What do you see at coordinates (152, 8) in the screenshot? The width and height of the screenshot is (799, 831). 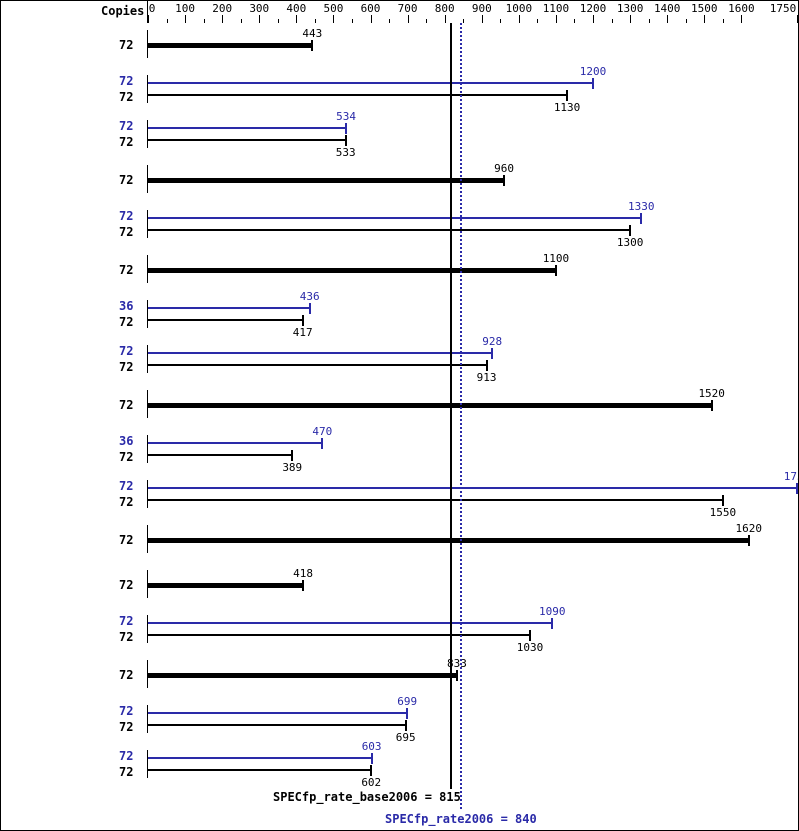 I see `axis-tick-label: 0` at bounding box center [152, 8].